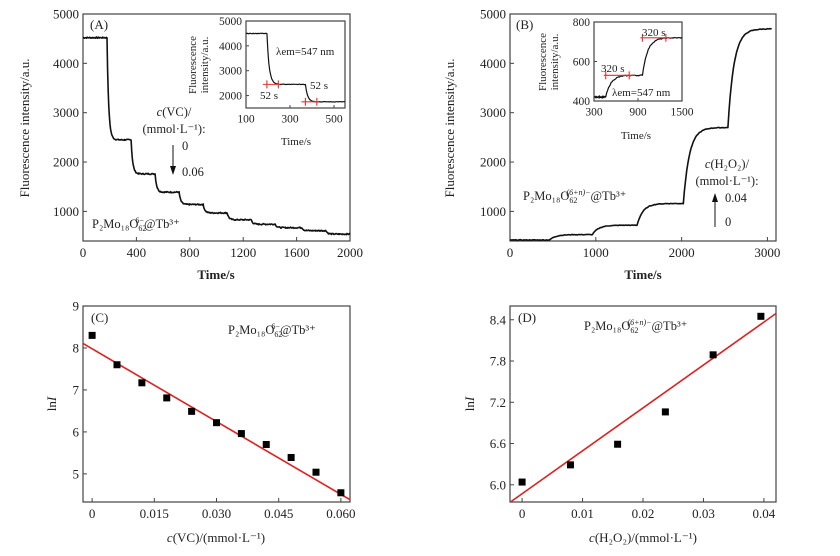  What do you see at coordinates (498, 443) in the screenshot?
I see `y-tick-label: 6.6` at bounding box center [498, 443].